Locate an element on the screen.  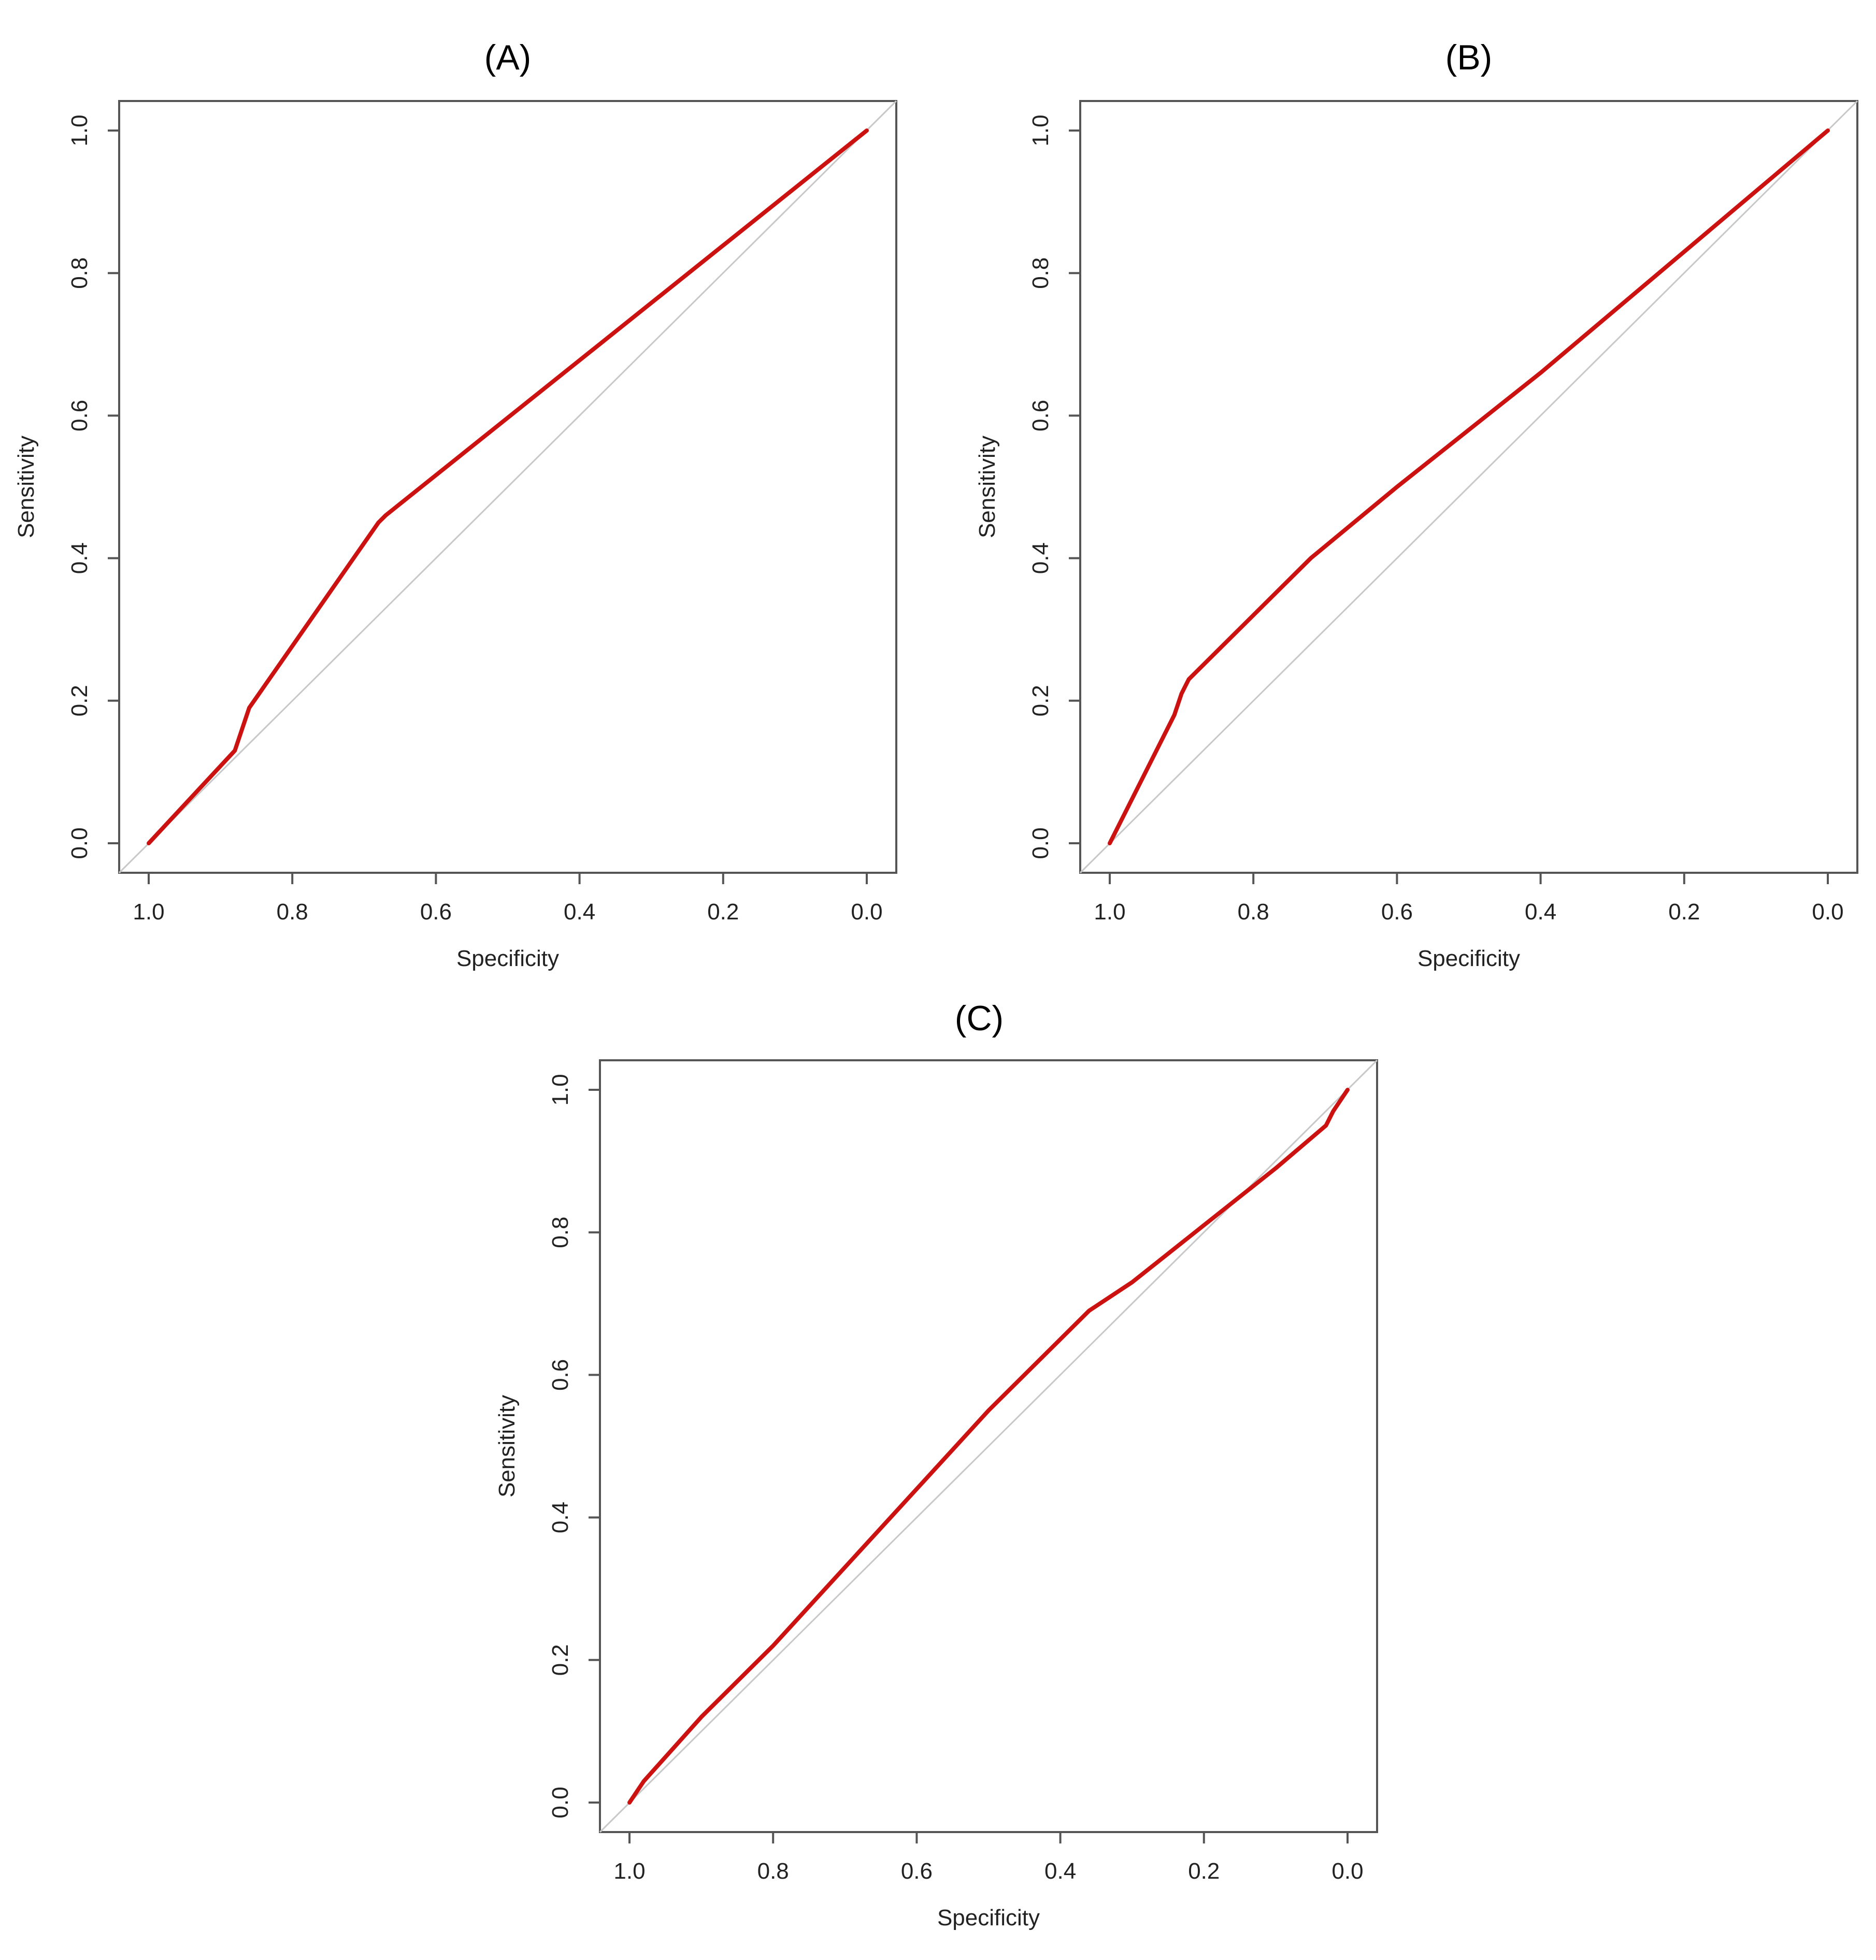
panel-title: (B) is located at coordinates (1469, 57).